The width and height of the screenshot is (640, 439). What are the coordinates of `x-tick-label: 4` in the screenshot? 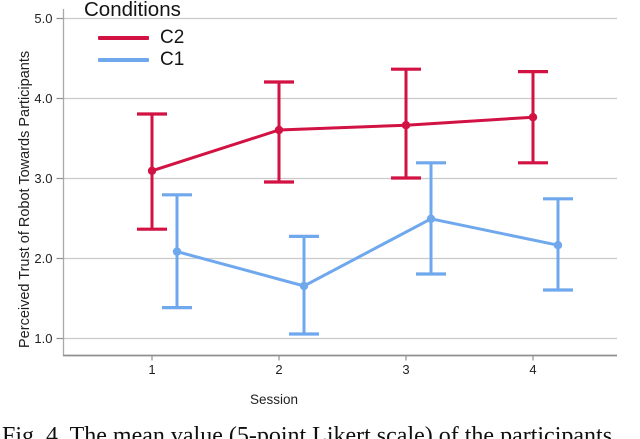 It's located at (532, 369).